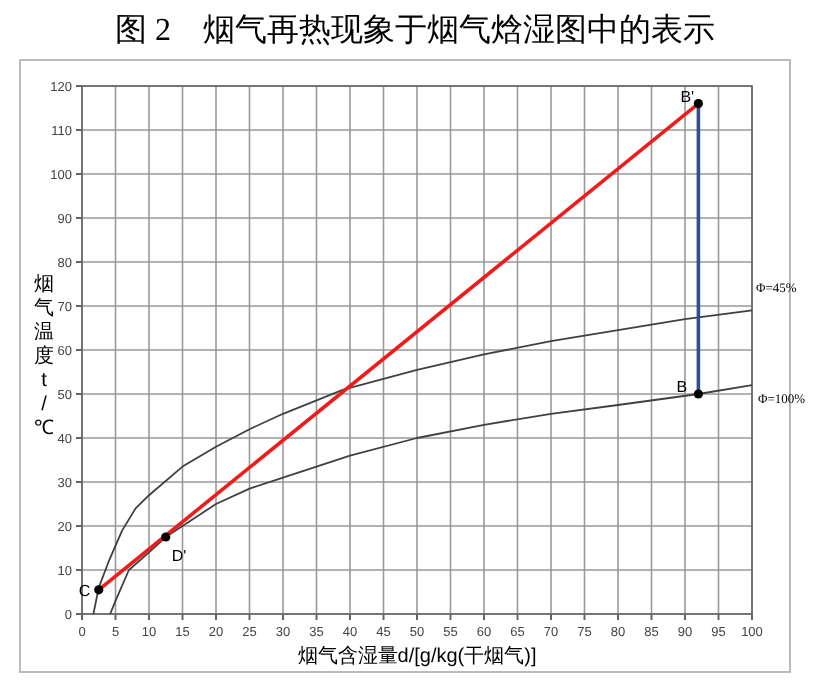  Describe the element at coordinates (179, 556) in the screenshot. I see `annotation: D'` at that location.